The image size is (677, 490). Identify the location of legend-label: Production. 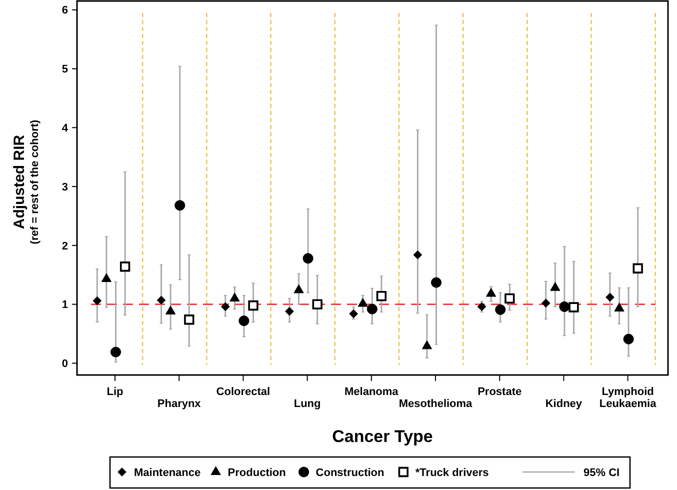
(257, 473).